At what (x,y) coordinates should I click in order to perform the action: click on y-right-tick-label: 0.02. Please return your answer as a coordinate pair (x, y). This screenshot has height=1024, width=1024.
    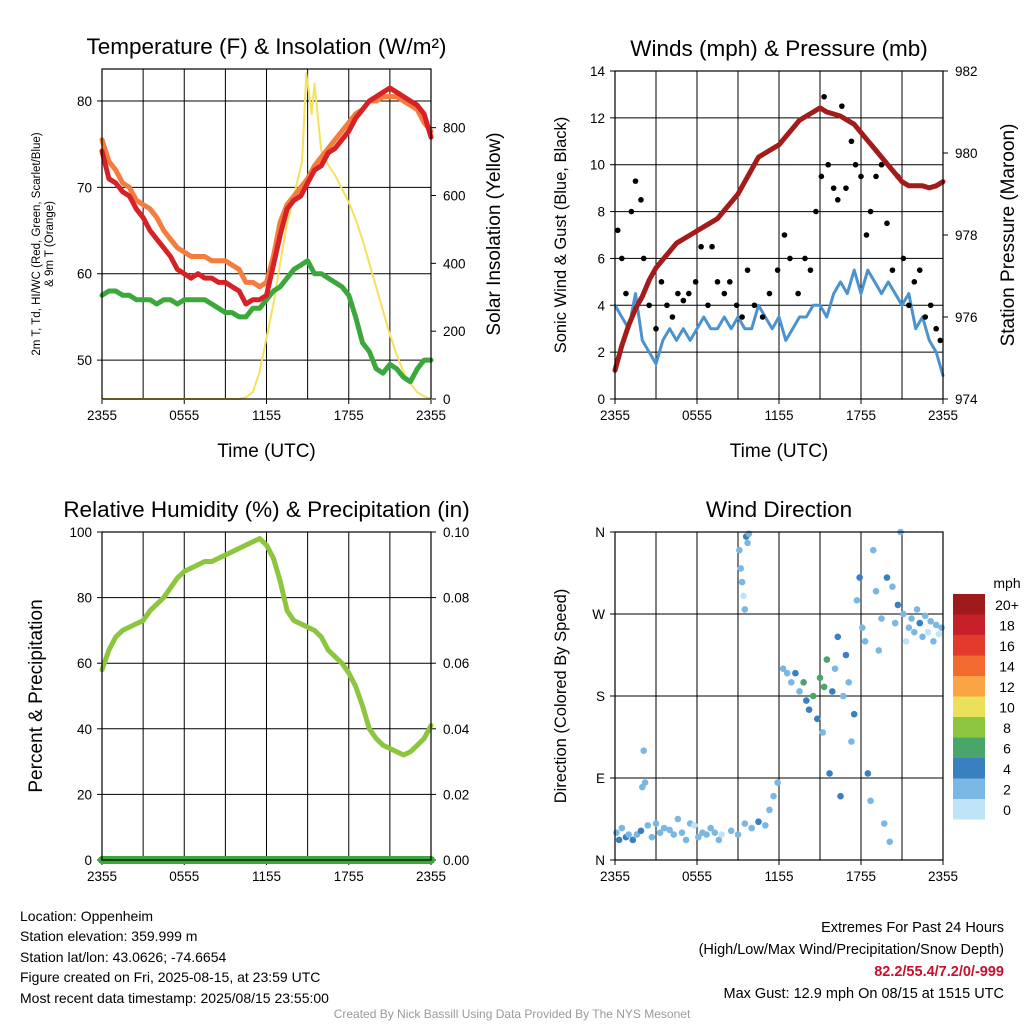
    Looking at the image, I should click on (456, 794).